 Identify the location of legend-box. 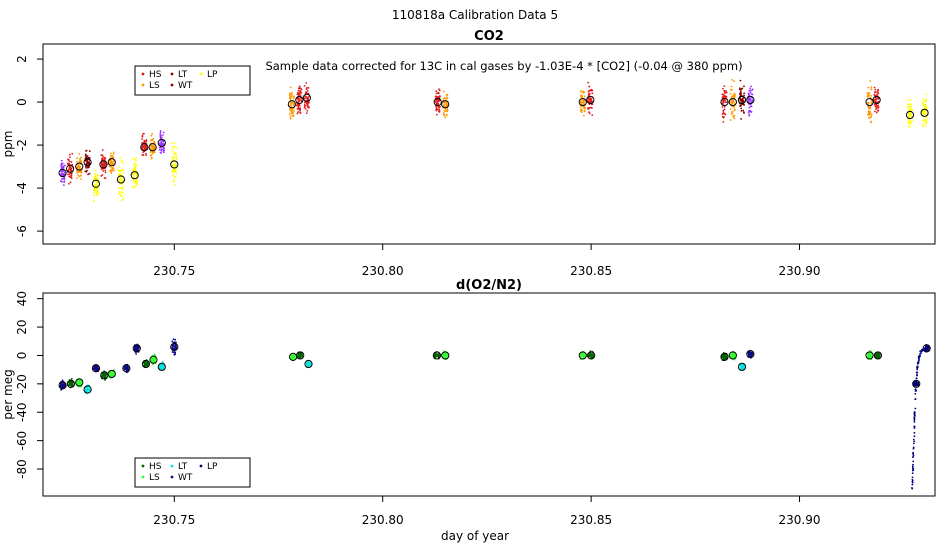
(192, 80).